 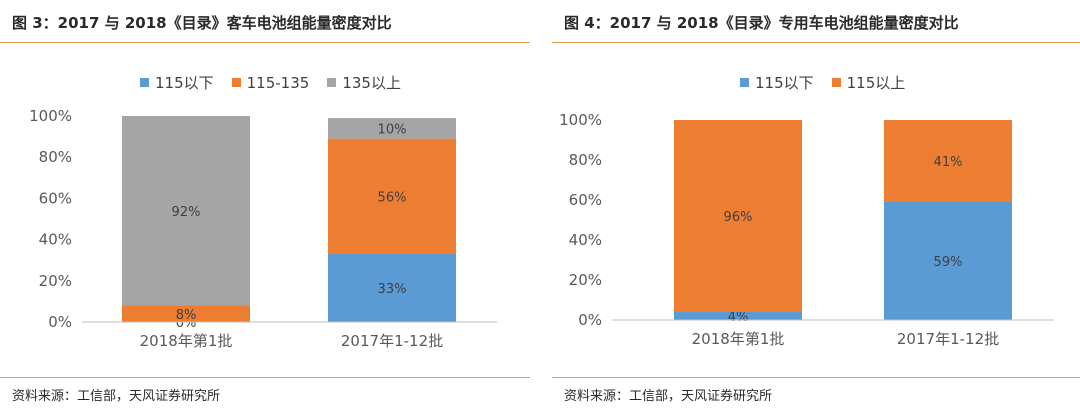 I want to click on data-label: 92%, so click(x=186, y=212).